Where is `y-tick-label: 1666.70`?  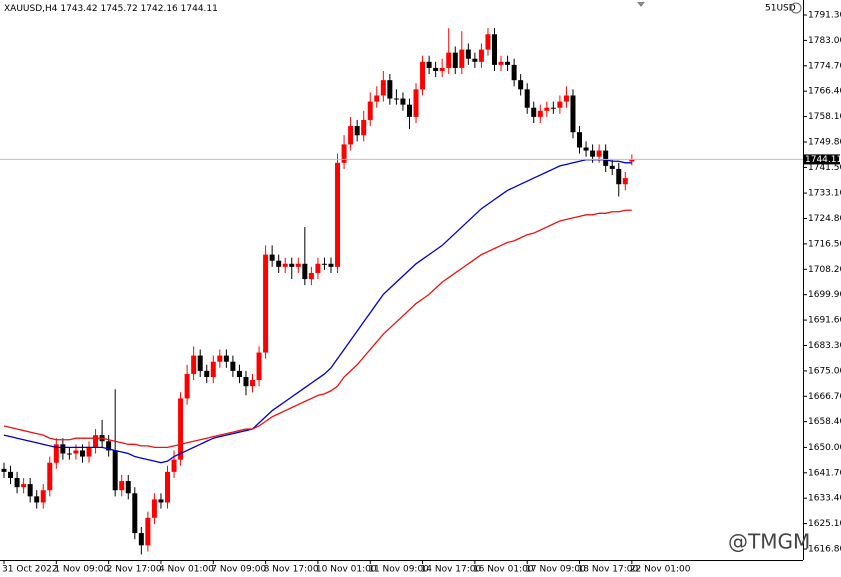 y-tick-label: 1666.70 is located at coordinates (824, 397).